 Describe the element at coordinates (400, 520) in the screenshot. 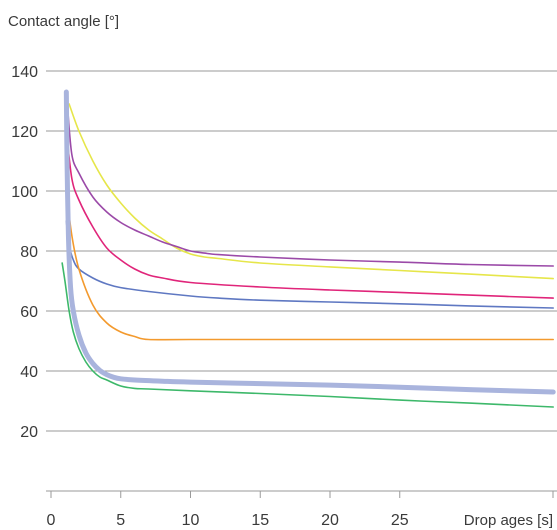

I see `x-tick-label: 25` at that location.